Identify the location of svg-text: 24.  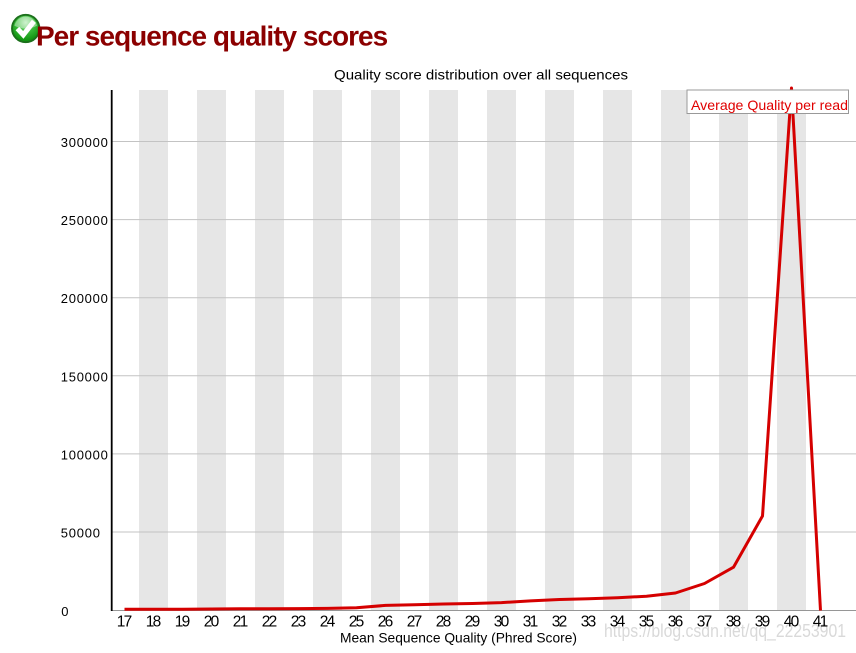
(328, 622).